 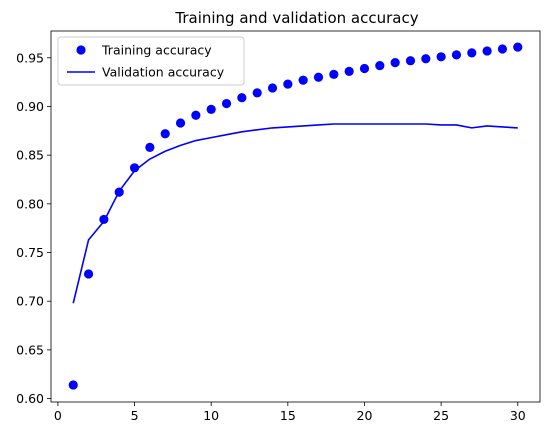 What do you see at coordinates (288, 415) in the screenshot?
I see `x-tick-label: 15` at bounding box center [288, 415].